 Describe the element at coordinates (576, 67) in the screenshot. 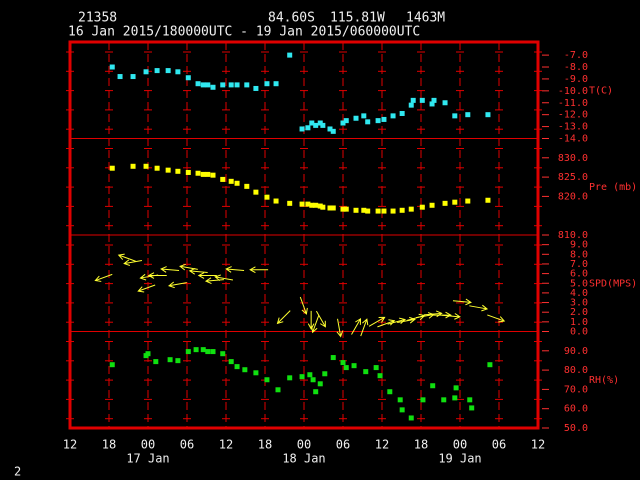

I see `y-tick-label: -8.0` at that location.